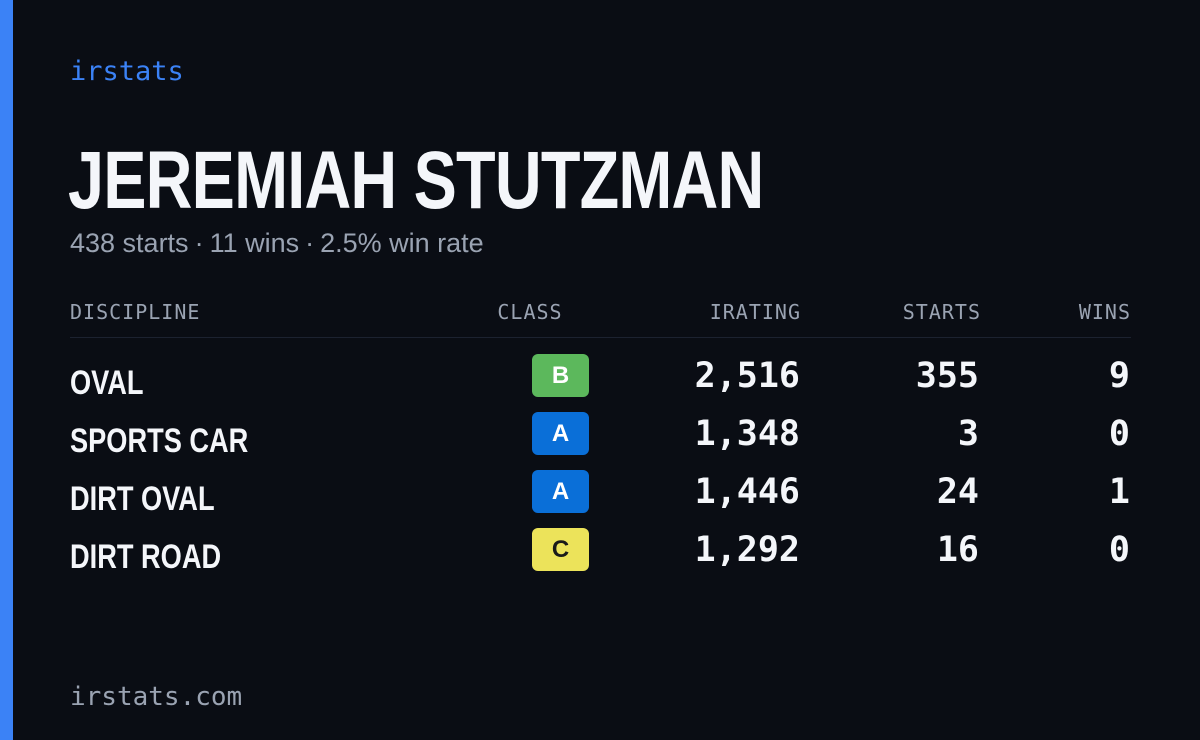 The image size is (1200, 740). I want to click on wins-value: 1, so click(1119, 492).